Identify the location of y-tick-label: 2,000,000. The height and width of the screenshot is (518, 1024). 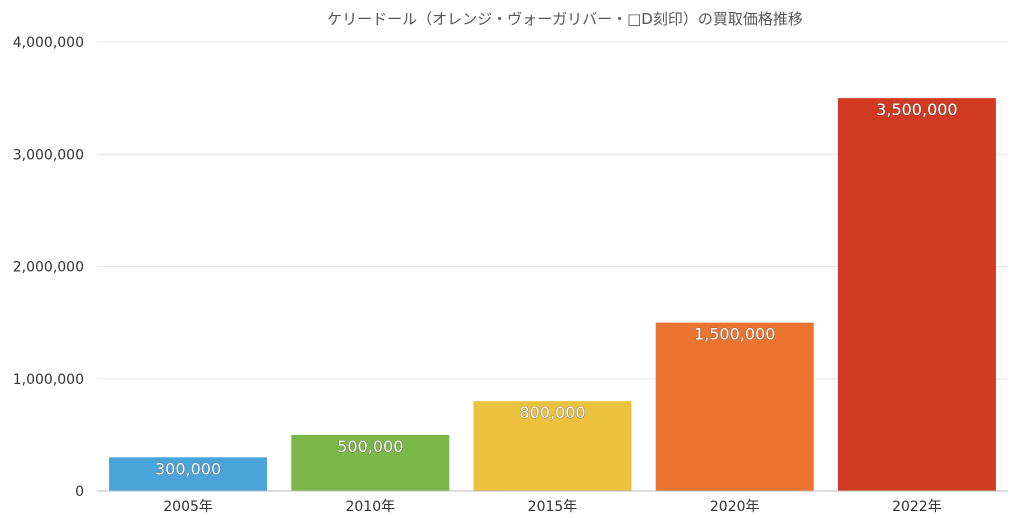
(48, 268).